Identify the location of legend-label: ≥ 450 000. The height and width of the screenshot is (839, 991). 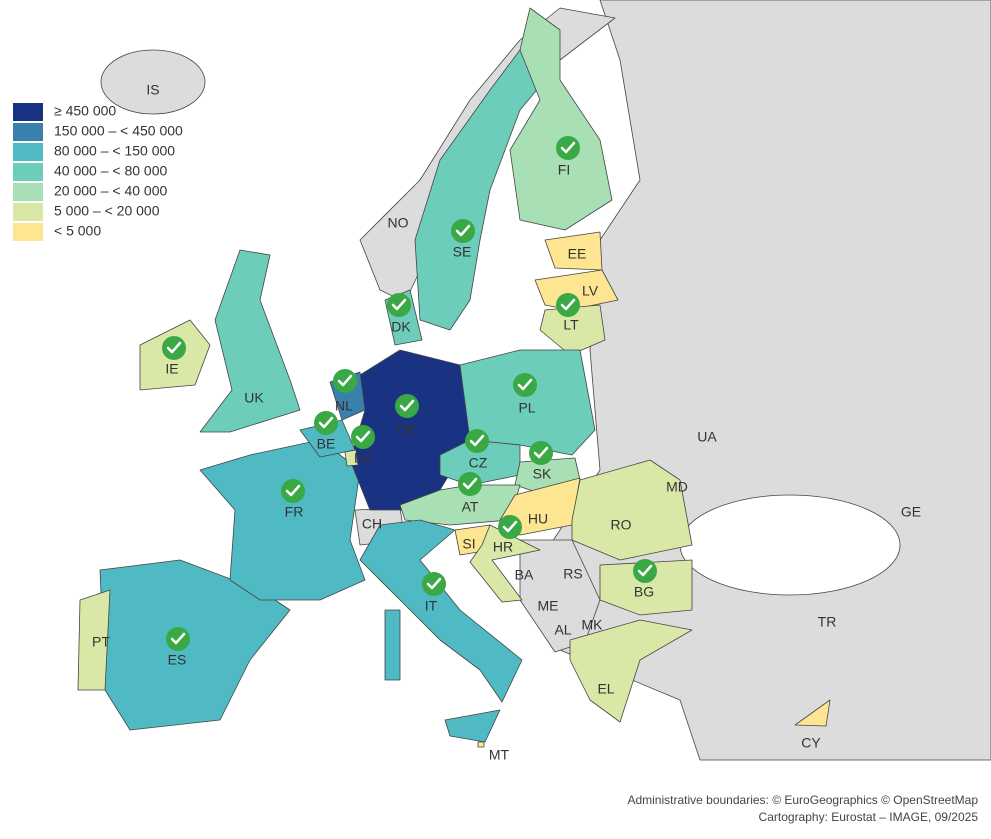
(85, 111).